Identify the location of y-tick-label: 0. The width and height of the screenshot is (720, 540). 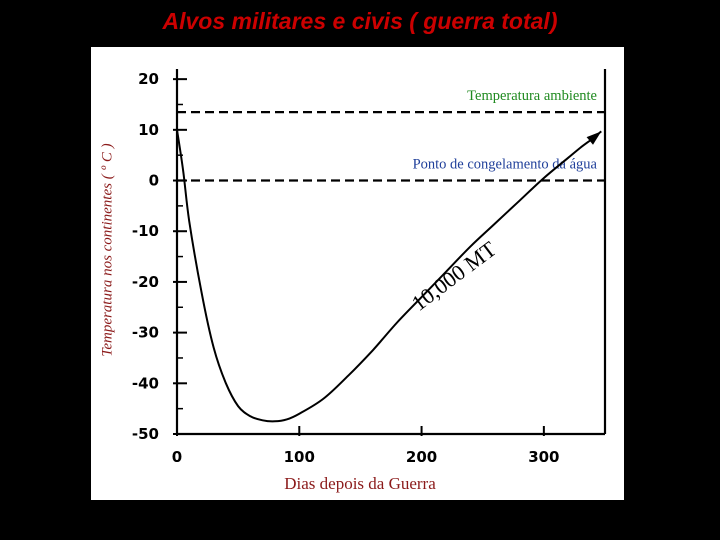
(154, 181).